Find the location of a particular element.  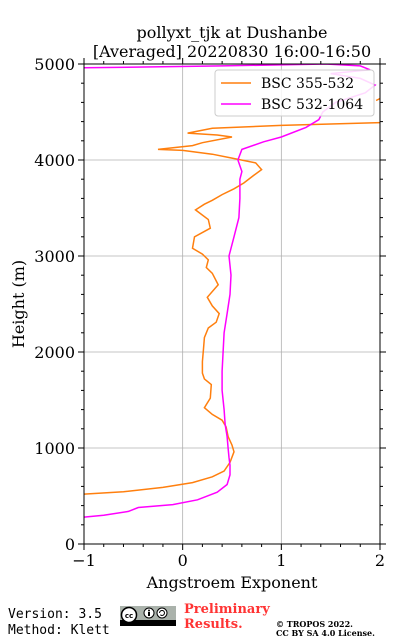

y-tick-label-5: 5000 is located at coordinates (54, 64).